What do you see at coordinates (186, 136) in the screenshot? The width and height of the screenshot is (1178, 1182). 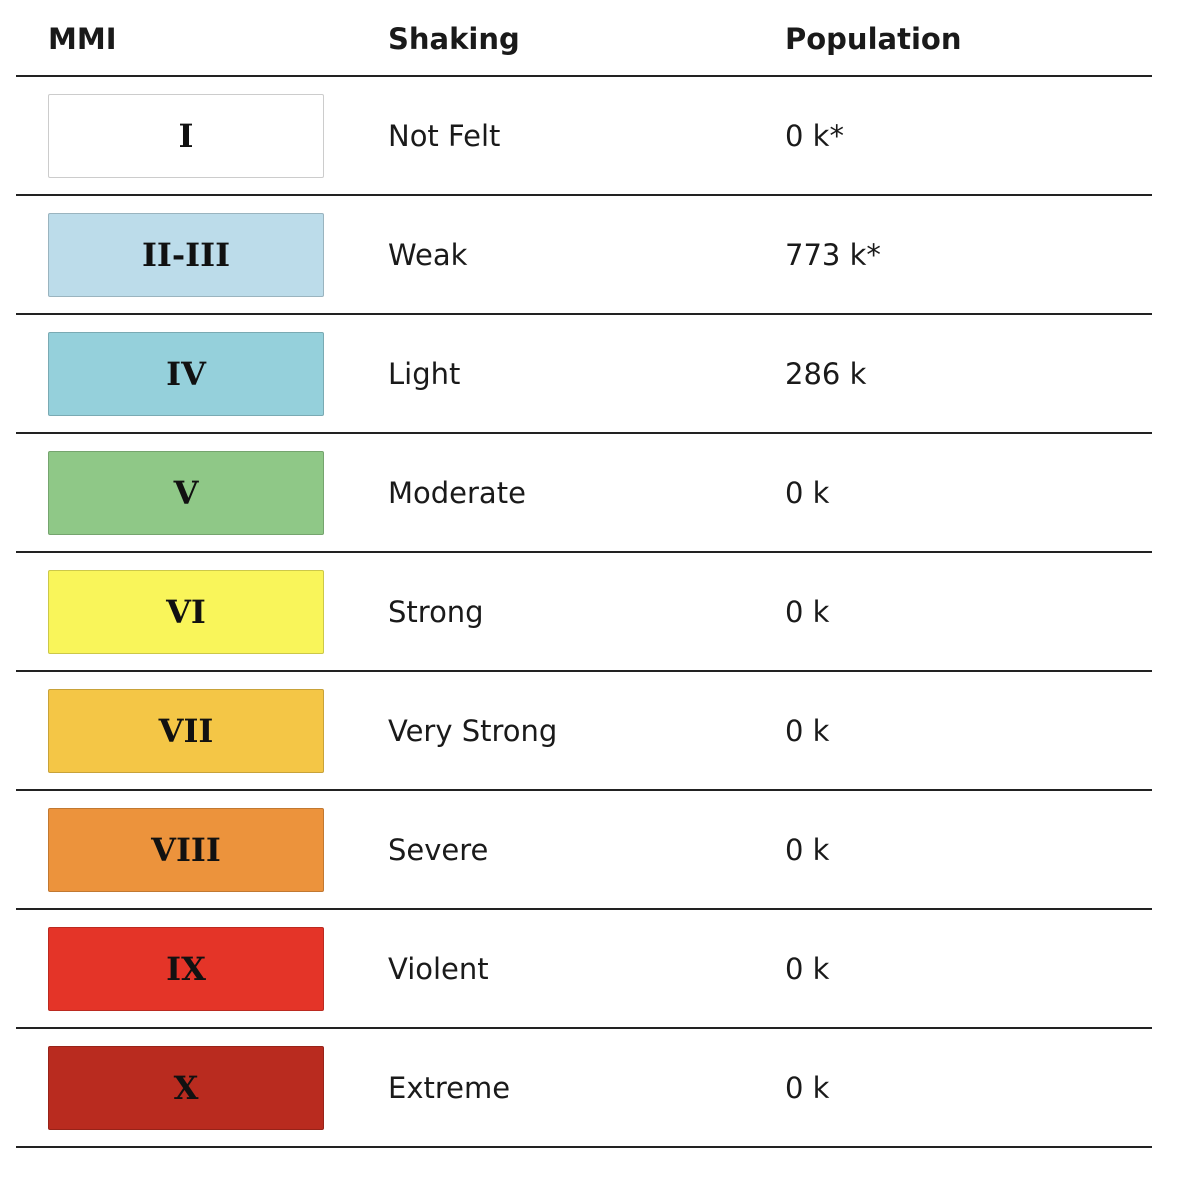 I see `mmi-level: I` at bounding box center [186, 136].